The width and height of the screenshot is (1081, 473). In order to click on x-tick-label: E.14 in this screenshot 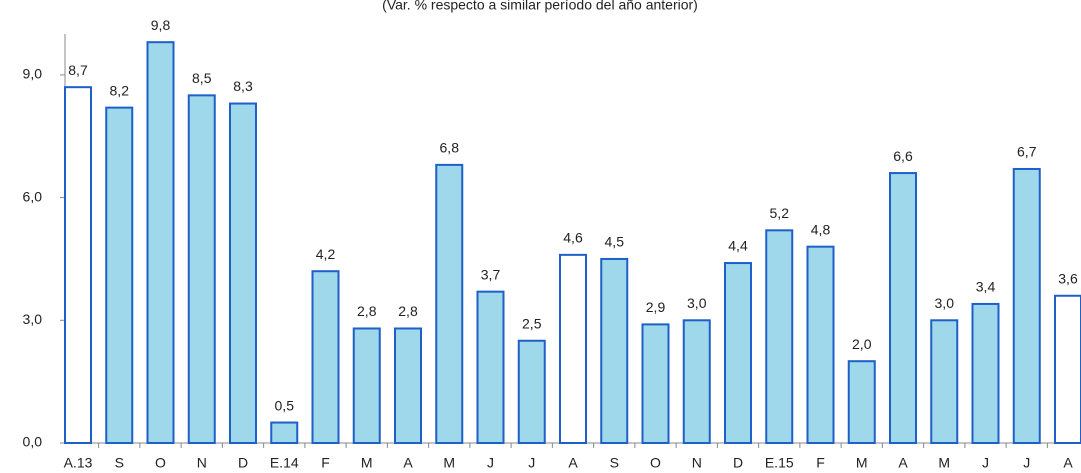, I will do `click(284, 463)`.